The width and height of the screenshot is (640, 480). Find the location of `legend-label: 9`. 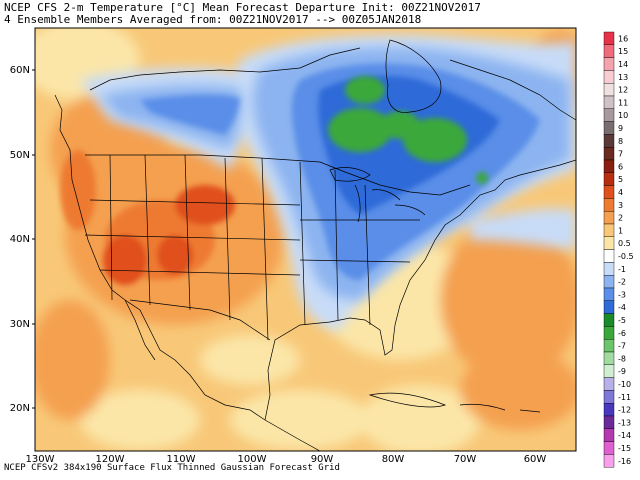

legend-label: 9 is located at coordinates (620, 128).